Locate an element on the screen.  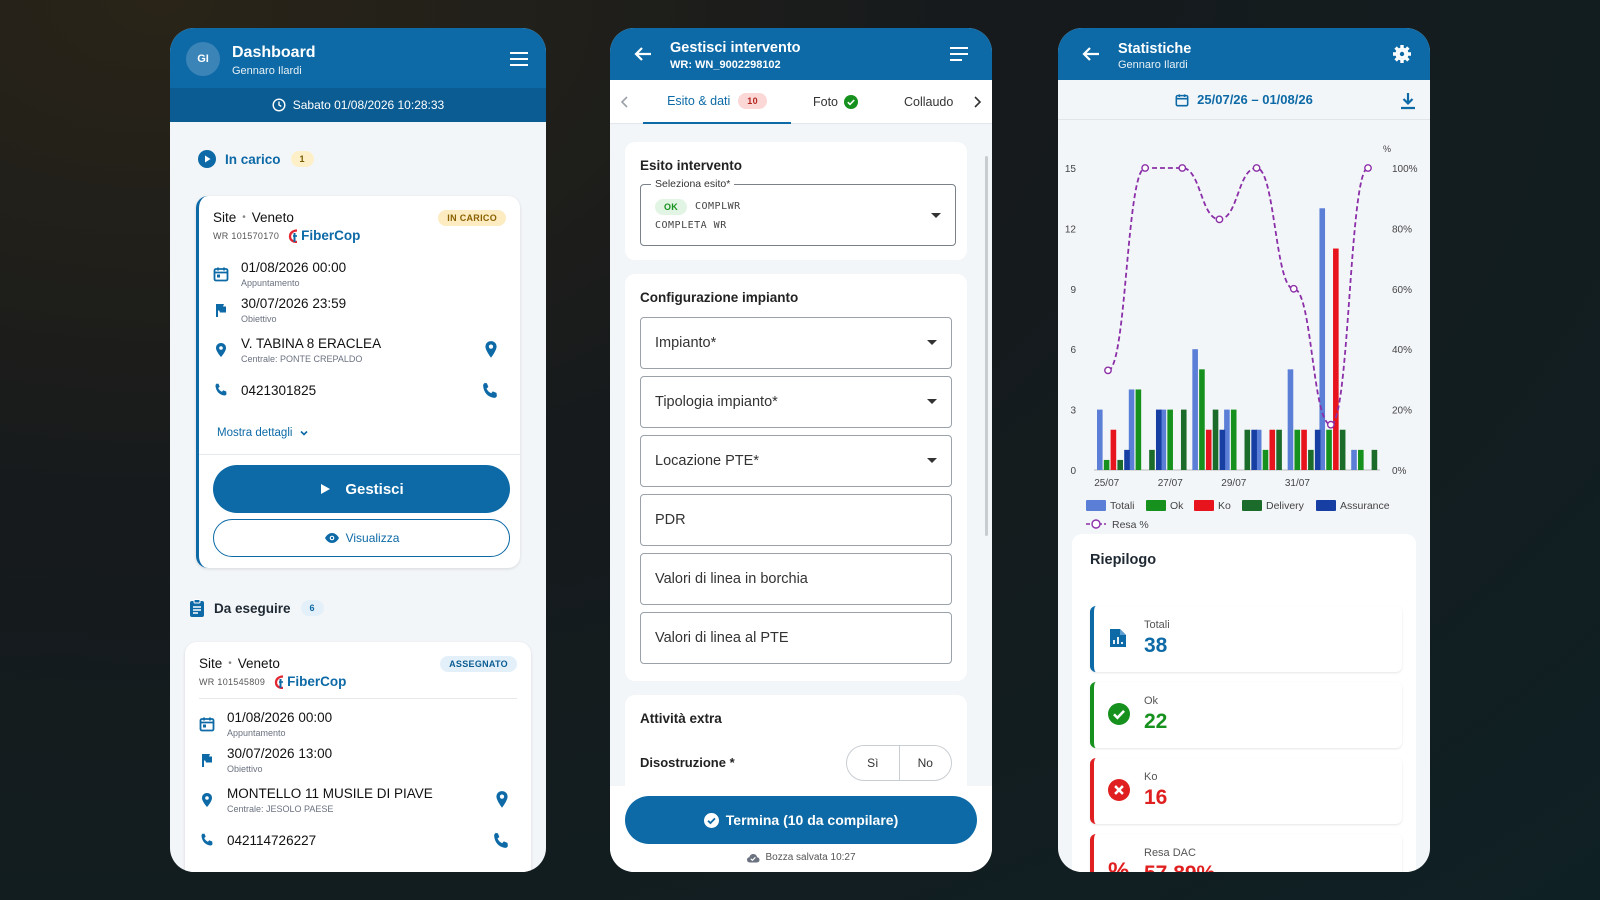
status-badge: ASSEGNATO is located at coordinates (478, 664).